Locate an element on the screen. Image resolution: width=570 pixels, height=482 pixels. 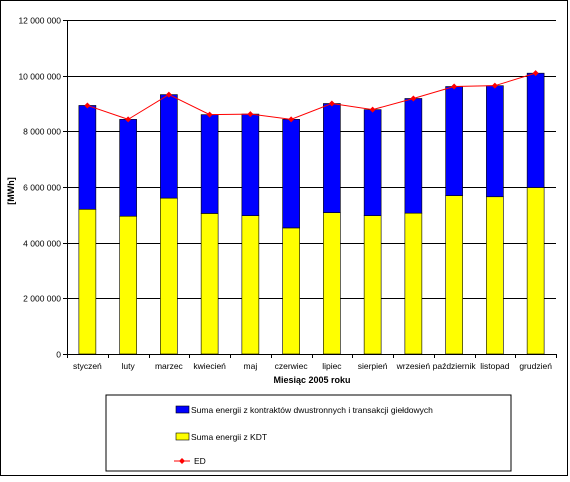
x-tick-label: luty is located at coordinates (129, 366).